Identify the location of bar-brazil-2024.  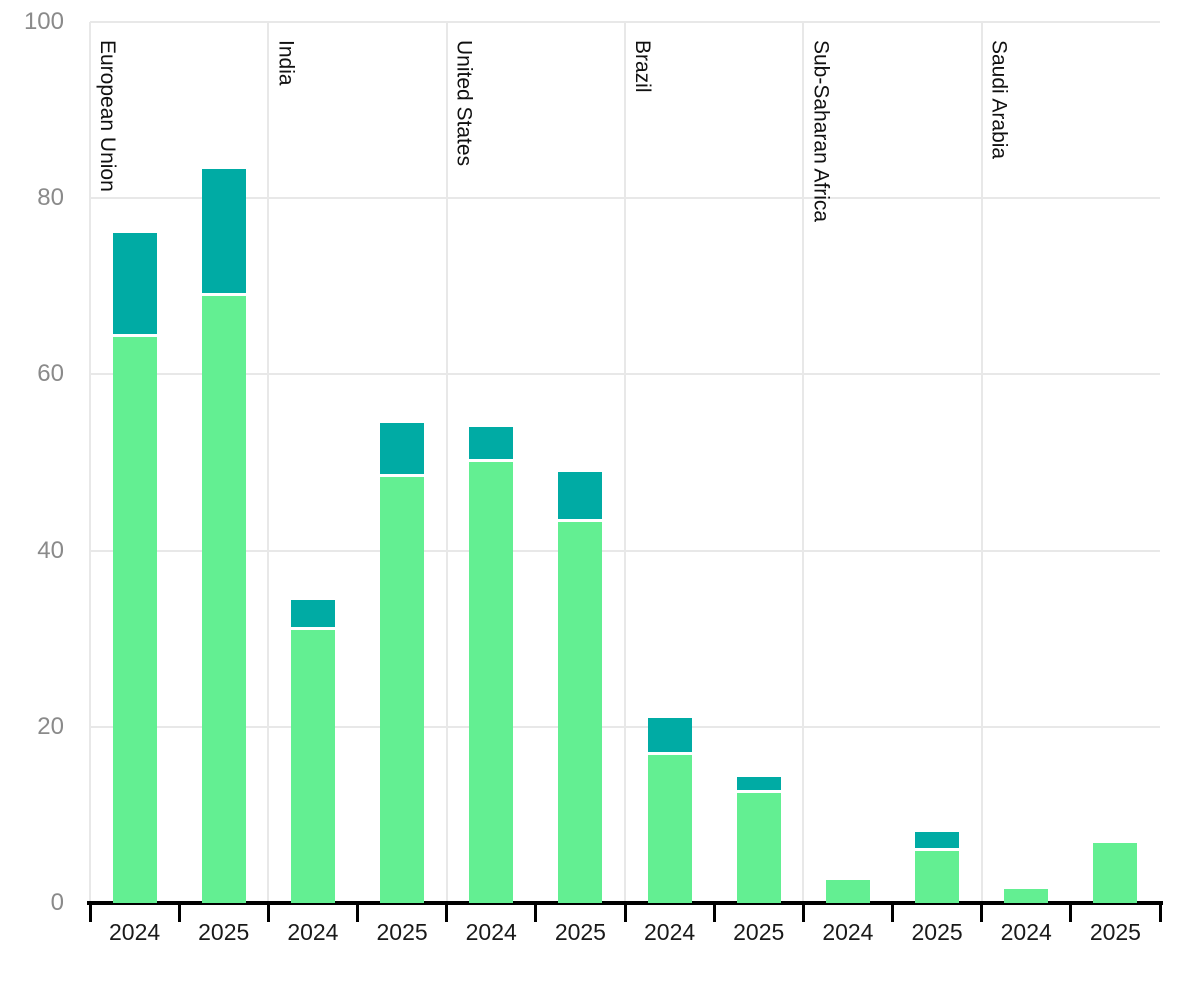
(669, 810).